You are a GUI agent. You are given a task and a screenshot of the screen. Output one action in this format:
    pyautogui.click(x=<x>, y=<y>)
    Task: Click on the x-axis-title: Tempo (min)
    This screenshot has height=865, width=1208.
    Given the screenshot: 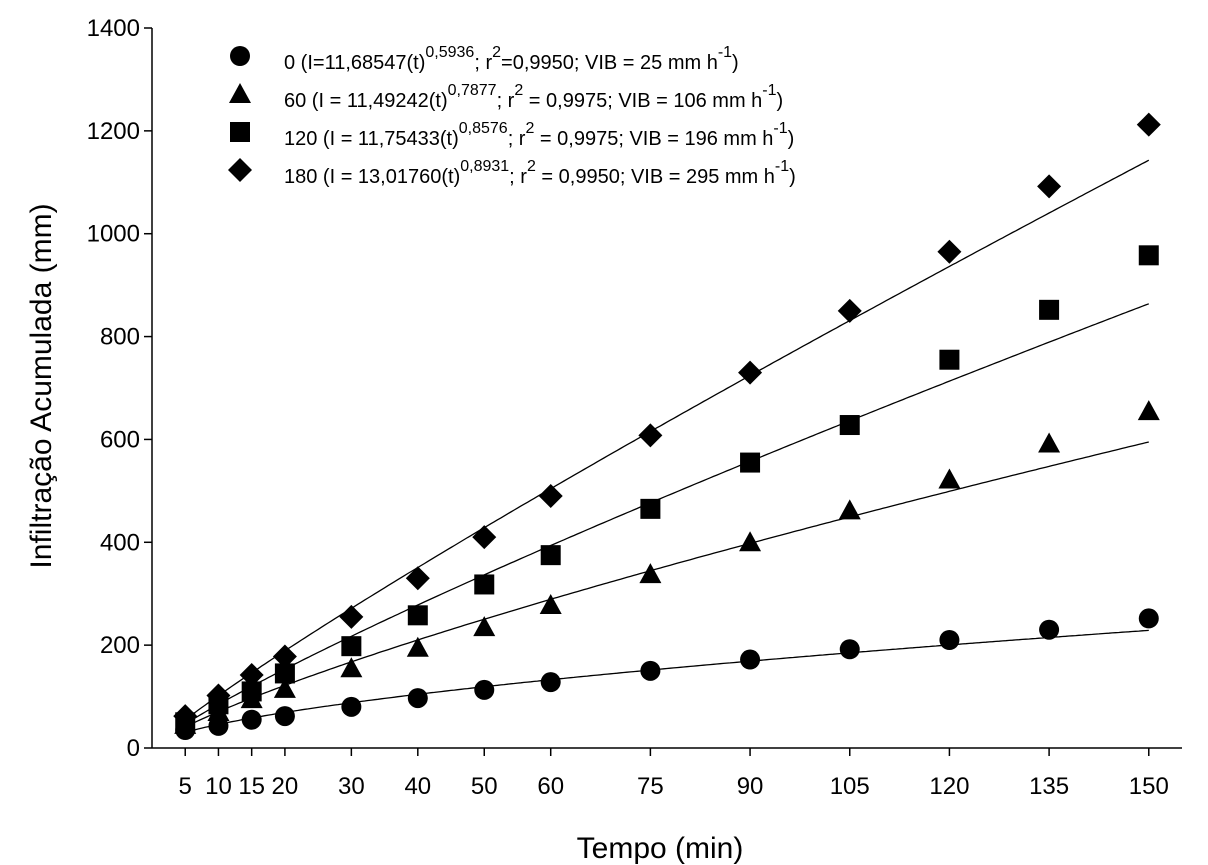 What is the action you would take?
    pyautogui.click(x=660, y=848)
    